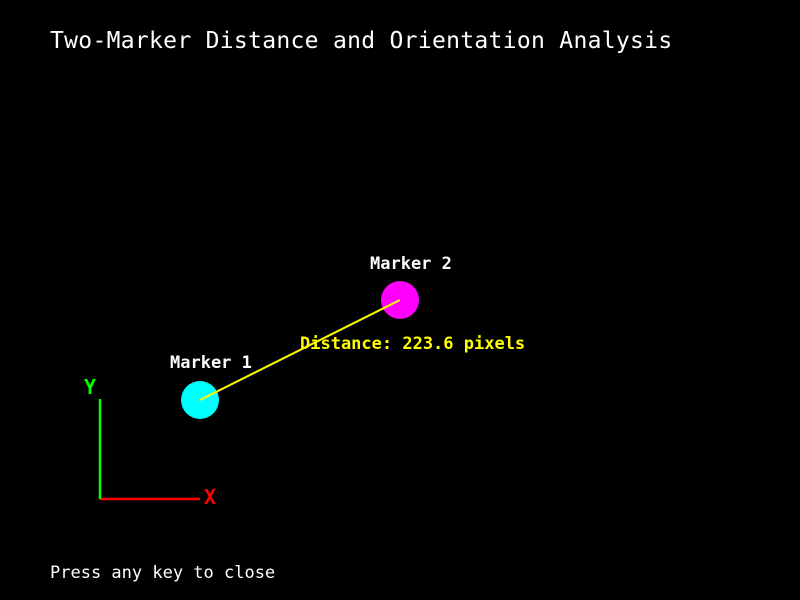  I want to click on x-axis-label: X, so click(210, 497).